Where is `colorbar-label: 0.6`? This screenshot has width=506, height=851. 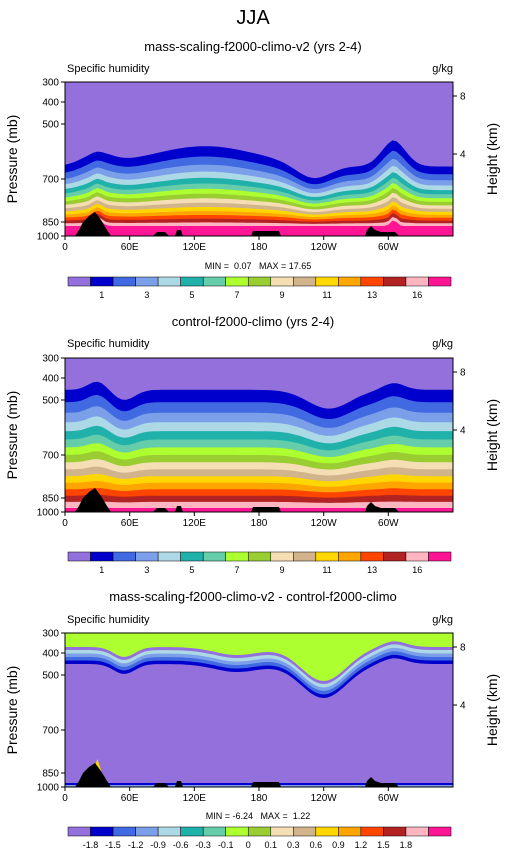
colorbar-label: 0.6 is located at coordinates (316, 845).